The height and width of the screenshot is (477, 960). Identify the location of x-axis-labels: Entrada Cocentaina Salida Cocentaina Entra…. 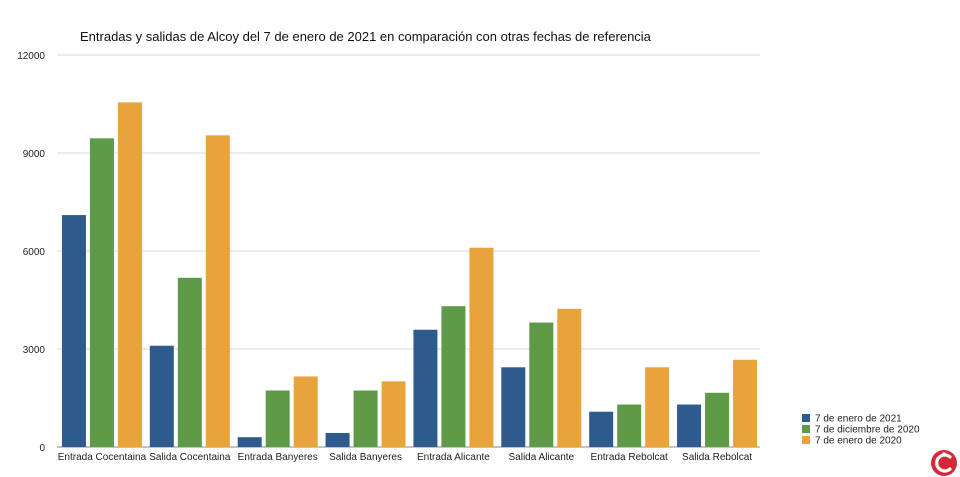
(405, 457).